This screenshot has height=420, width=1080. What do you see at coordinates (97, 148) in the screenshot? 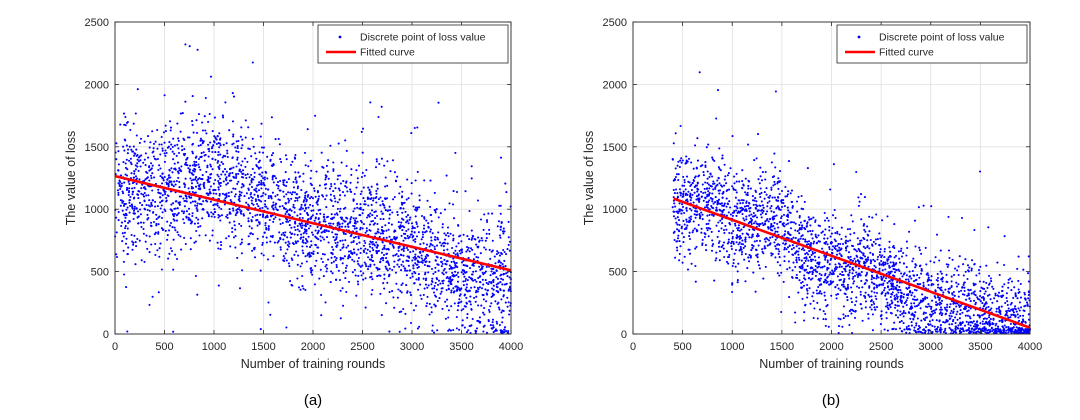
I see `y-tick-label: 1500` at bounding box center [97, 148].